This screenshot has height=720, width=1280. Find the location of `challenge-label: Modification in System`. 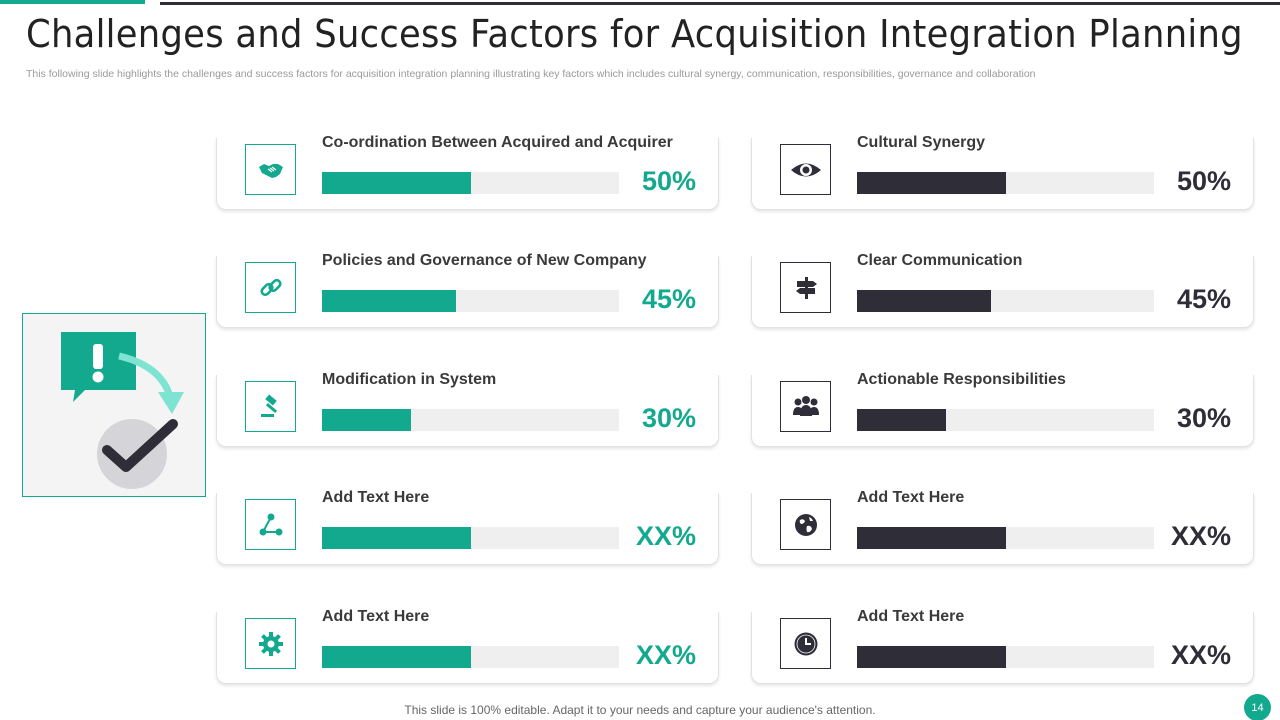

challenge-label: Modification in System is located at coordinates (409, 379).